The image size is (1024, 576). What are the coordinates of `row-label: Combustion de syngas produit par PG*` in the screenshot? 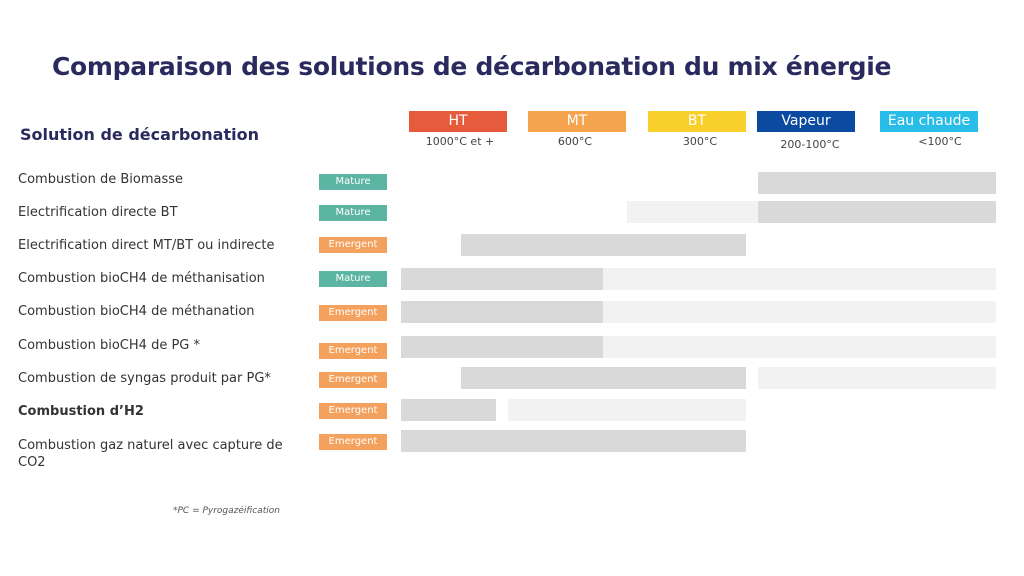 It's located at (144, 378).